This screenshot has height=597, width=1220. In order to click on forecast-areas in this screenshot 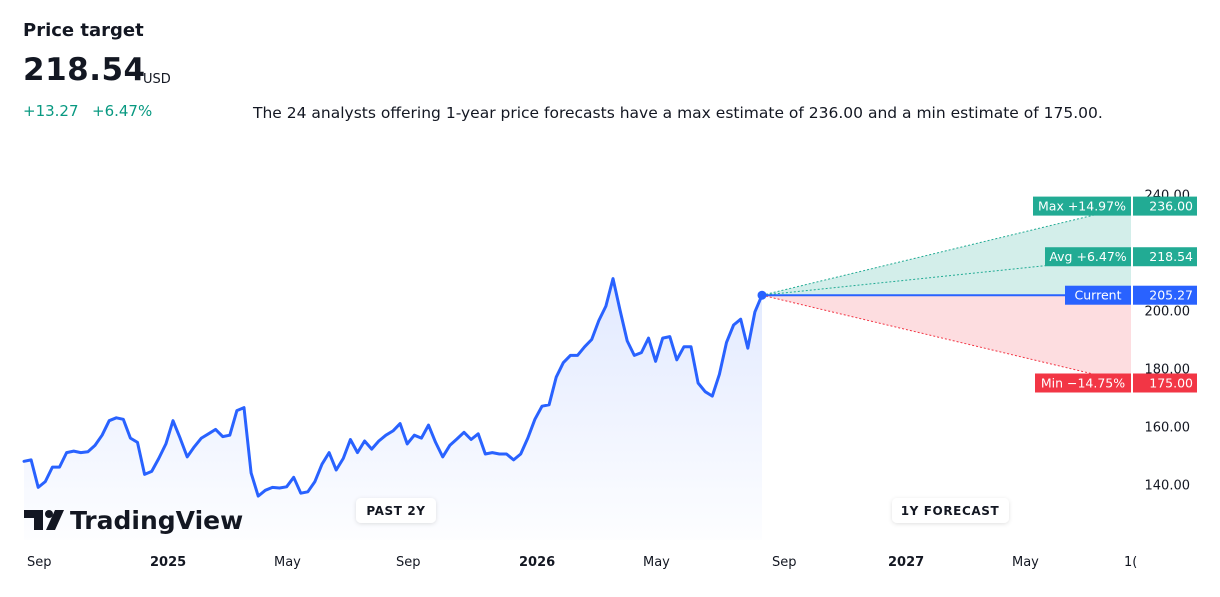, I will do `click(946, 294)`.